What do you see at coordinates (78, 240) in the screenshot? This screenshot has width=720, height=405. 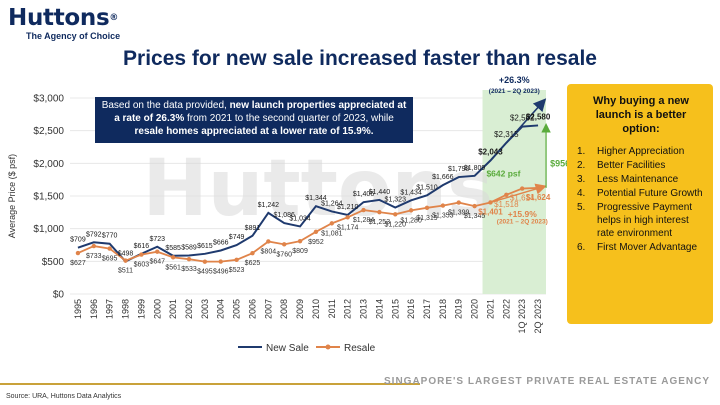 I see `new-sale-data-label: $709` at bounding box center [78, 240].